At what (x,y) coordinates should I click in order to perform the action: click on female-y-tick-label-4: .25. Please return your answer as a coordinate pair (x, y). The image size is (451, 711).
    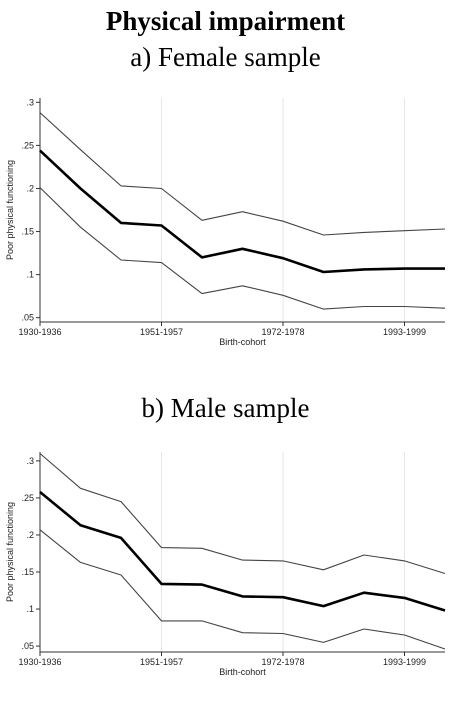
    Looking at the image, I should click on (27, 145).